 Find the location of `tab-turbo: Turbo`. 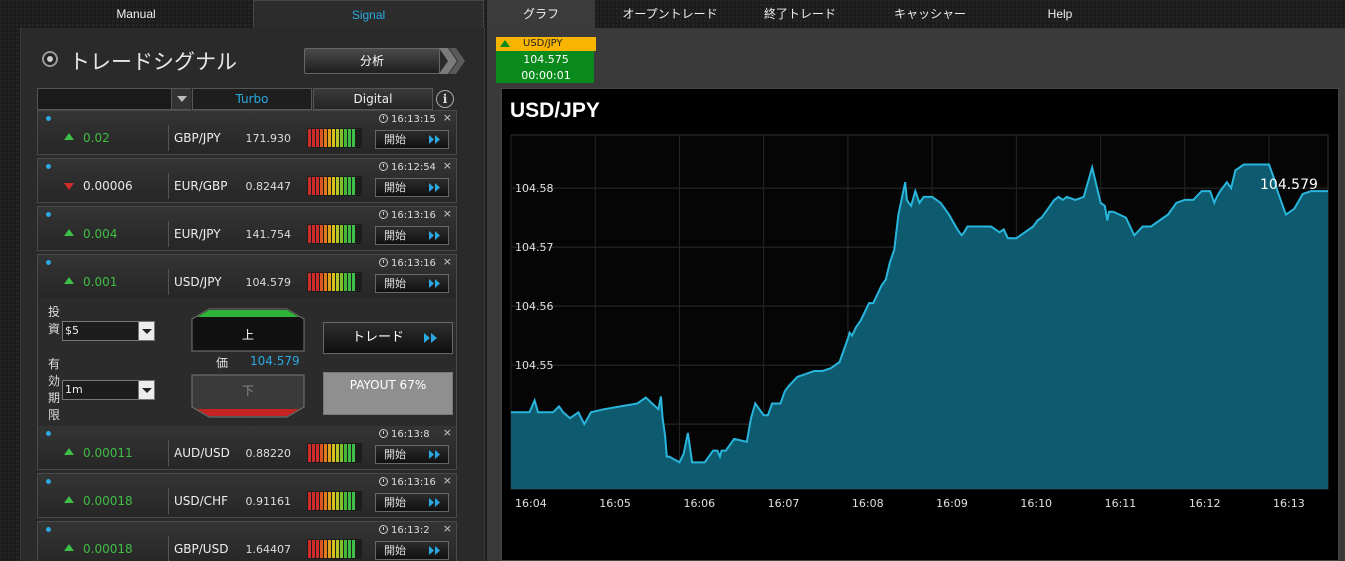

tab-turbo: Turbo is located at coordinates (252, 99).